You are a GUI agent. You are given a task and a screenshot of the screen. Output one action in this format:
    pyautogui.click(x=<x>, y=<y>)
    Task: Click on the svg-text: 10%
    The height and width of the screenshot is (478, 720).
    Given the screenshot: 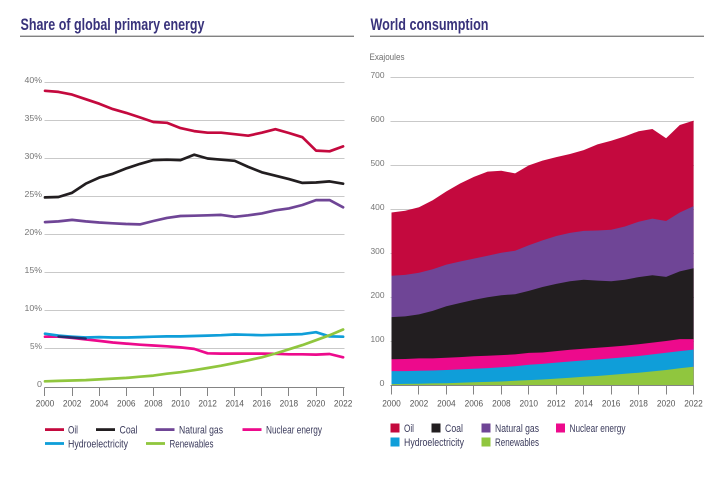 What is the action you would take?
    pyautogui.click(x=34, y=308)
    